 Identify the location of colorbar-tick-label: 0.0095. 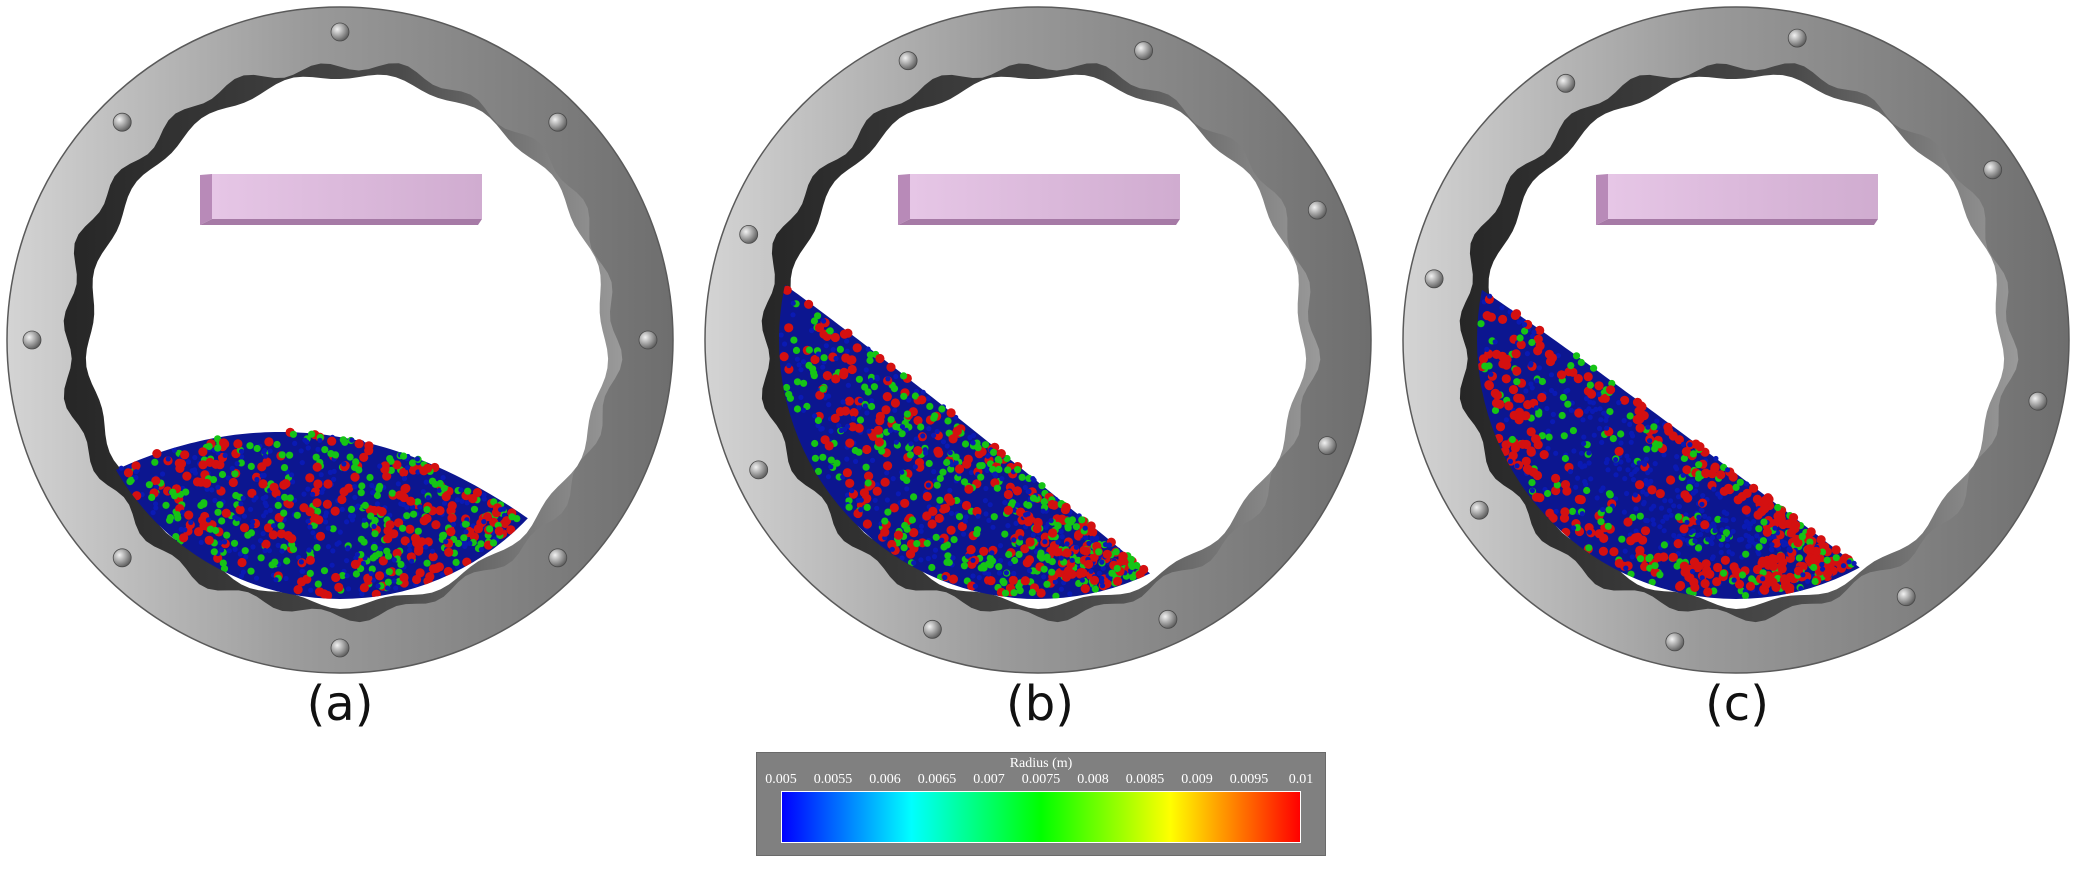
(1249, 779).